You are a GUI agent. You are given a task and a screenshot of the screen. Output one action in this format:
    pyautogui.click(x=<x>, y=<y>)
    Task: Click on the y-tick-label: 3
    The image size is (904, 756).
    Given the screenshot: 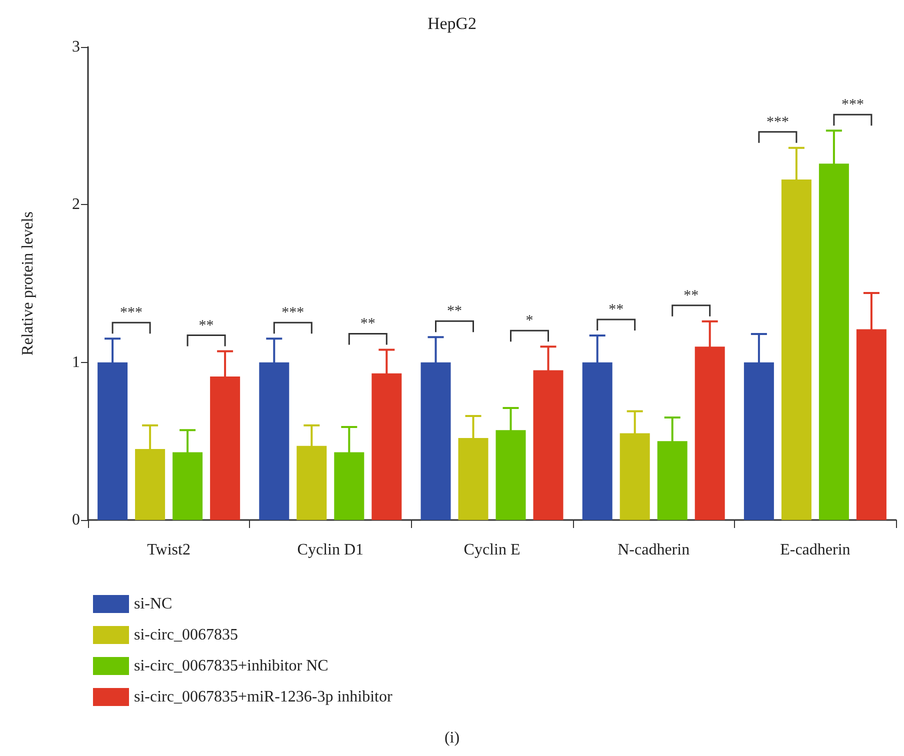 What is the action you would take?
    pyautogui.click(x=76, y=47)
    